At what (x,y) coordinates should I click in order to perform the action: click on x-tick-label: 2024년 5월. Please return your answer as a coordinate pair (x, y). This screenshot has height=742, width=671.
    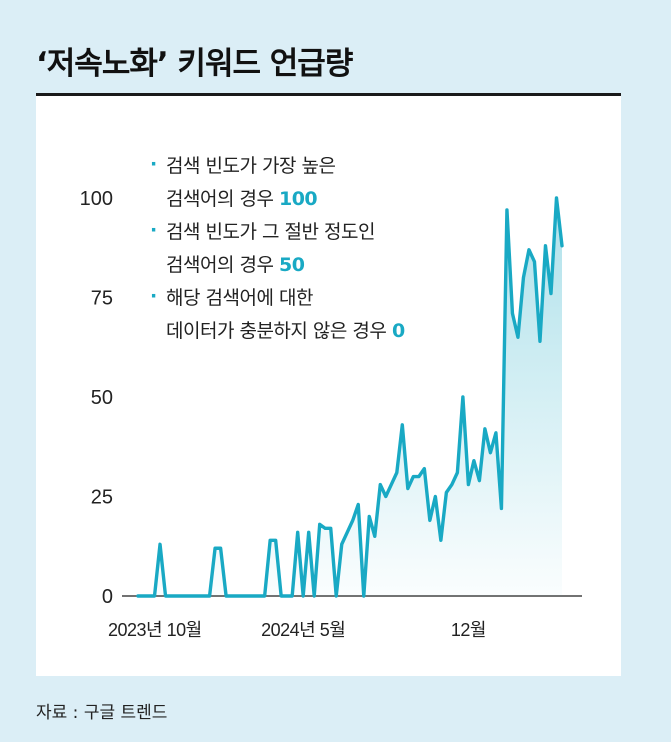
    Looking at the image, I should click on (303, 630).